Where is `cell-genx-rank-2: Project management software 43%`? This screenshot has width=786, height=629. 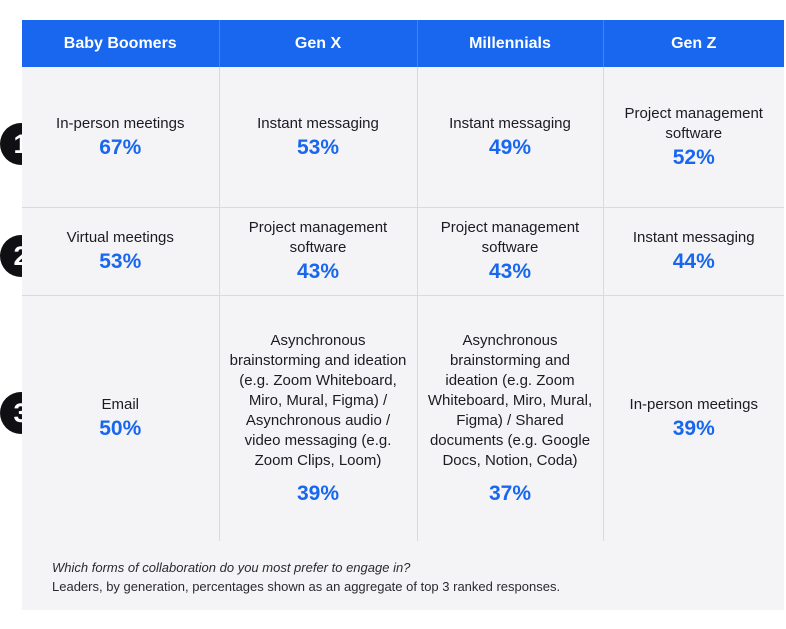
cell-genx-rank-2: Project management software 43% is located at coordinates (318, 251).